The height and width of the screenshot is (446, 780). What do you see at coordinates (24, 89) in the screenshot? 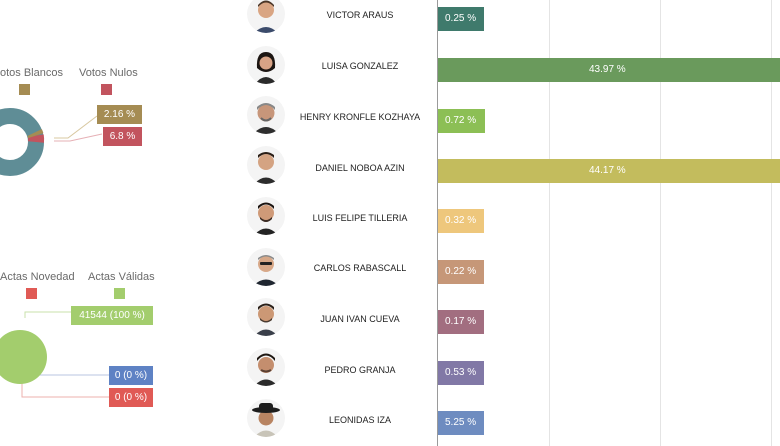
I see `legend-swatch-blancos` at bounding box center [24, 89].